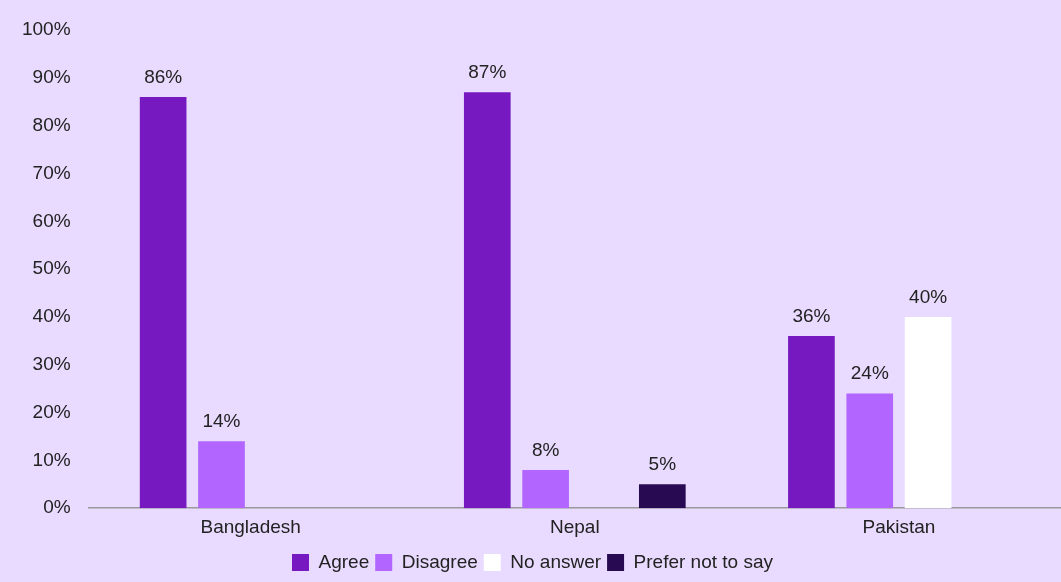 The image size is (1061, 582). Describe the element at coordinates (250, 526) in the screenshot. I see `x-tick-label: Bangladesh` at that location.